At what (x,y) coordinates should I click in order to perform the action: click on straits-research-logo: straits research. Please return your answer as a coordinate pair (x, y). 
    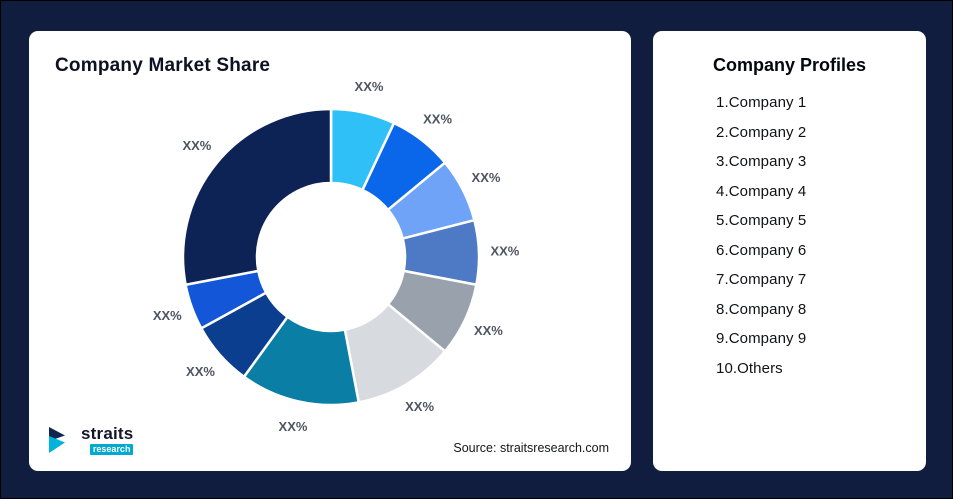
    Looking at the image, I should click on (91, 439).